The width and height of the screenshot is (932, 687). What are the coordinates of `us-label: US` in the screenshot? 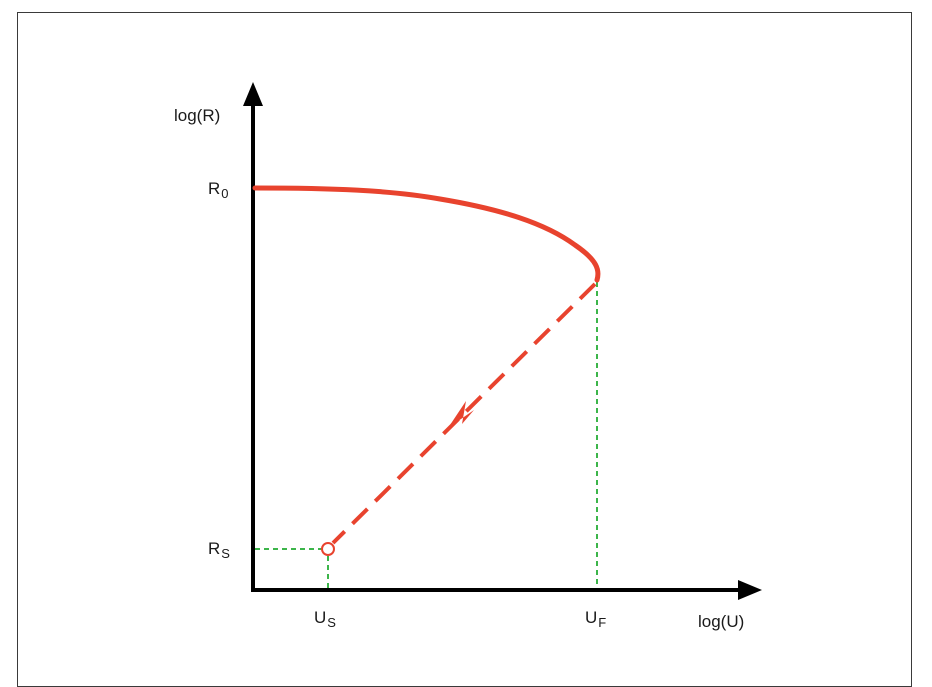 It's located at (325, 618).